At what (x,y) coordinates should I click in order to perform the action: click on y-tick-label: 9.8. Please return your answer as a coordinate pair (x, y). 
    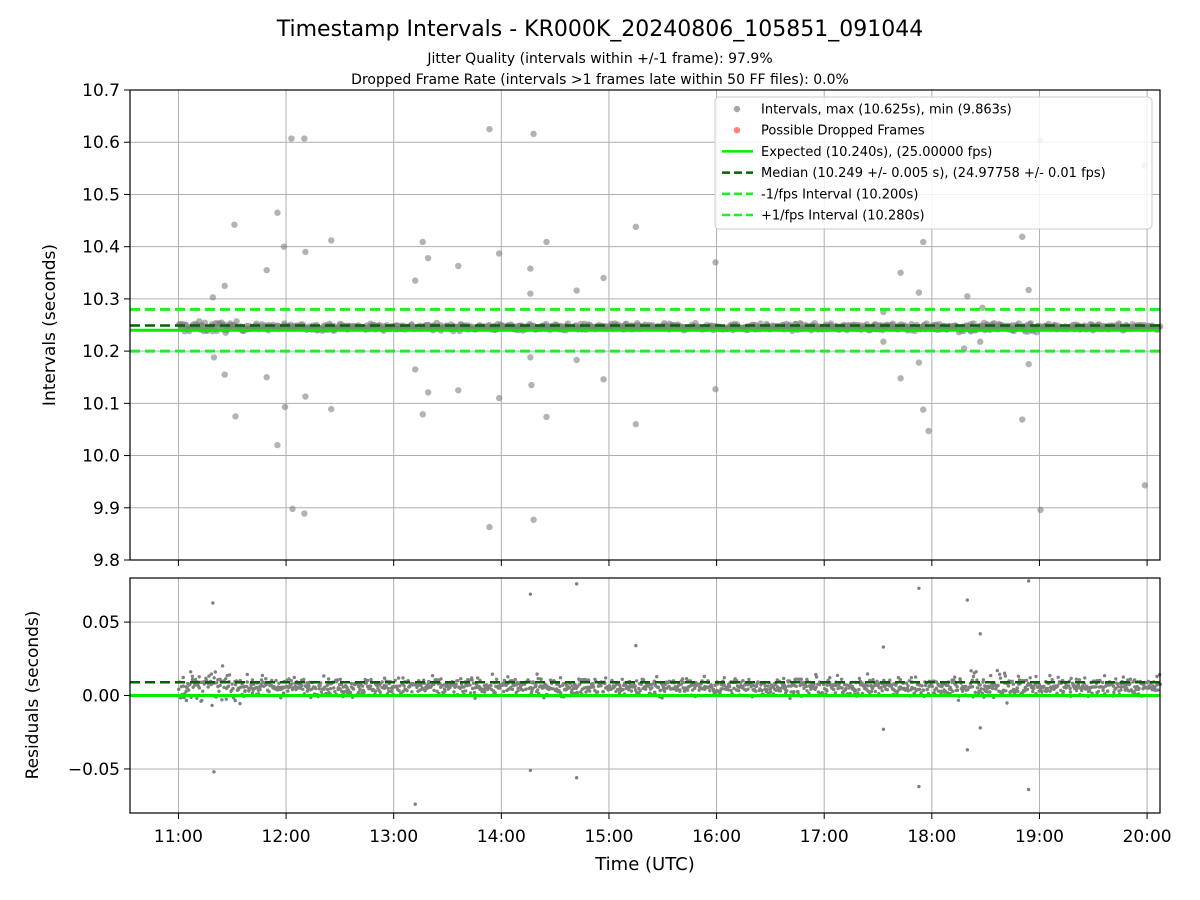
    Looking at the image, I should click on (106, 561).